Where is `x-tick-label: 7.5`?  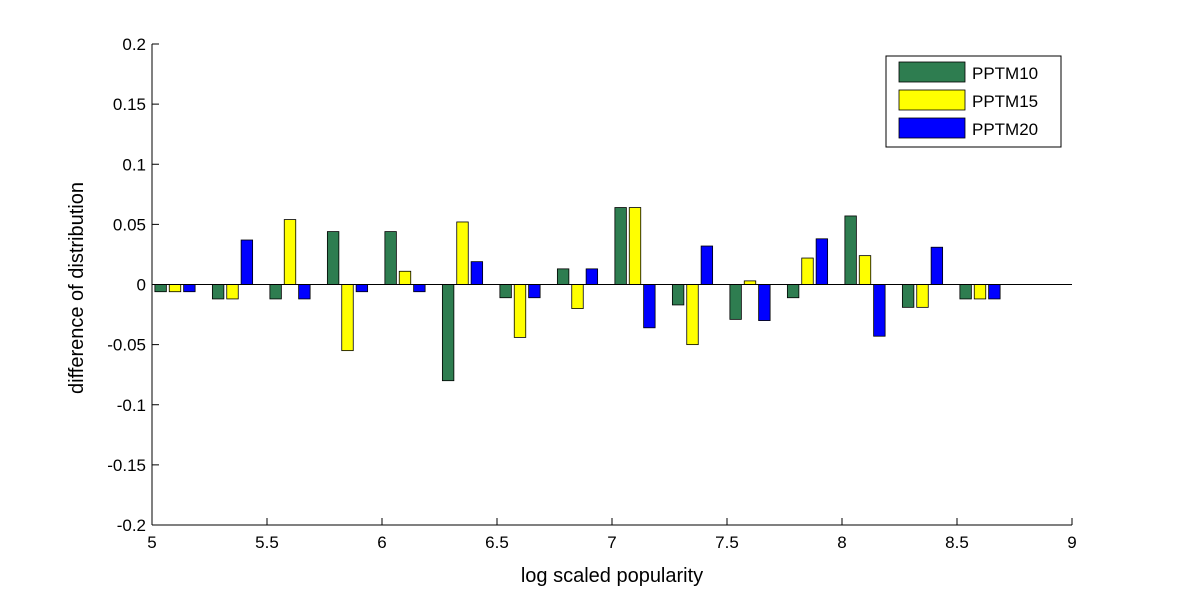
x-tick-label: 7.5 is located at coordinates (727, 542).